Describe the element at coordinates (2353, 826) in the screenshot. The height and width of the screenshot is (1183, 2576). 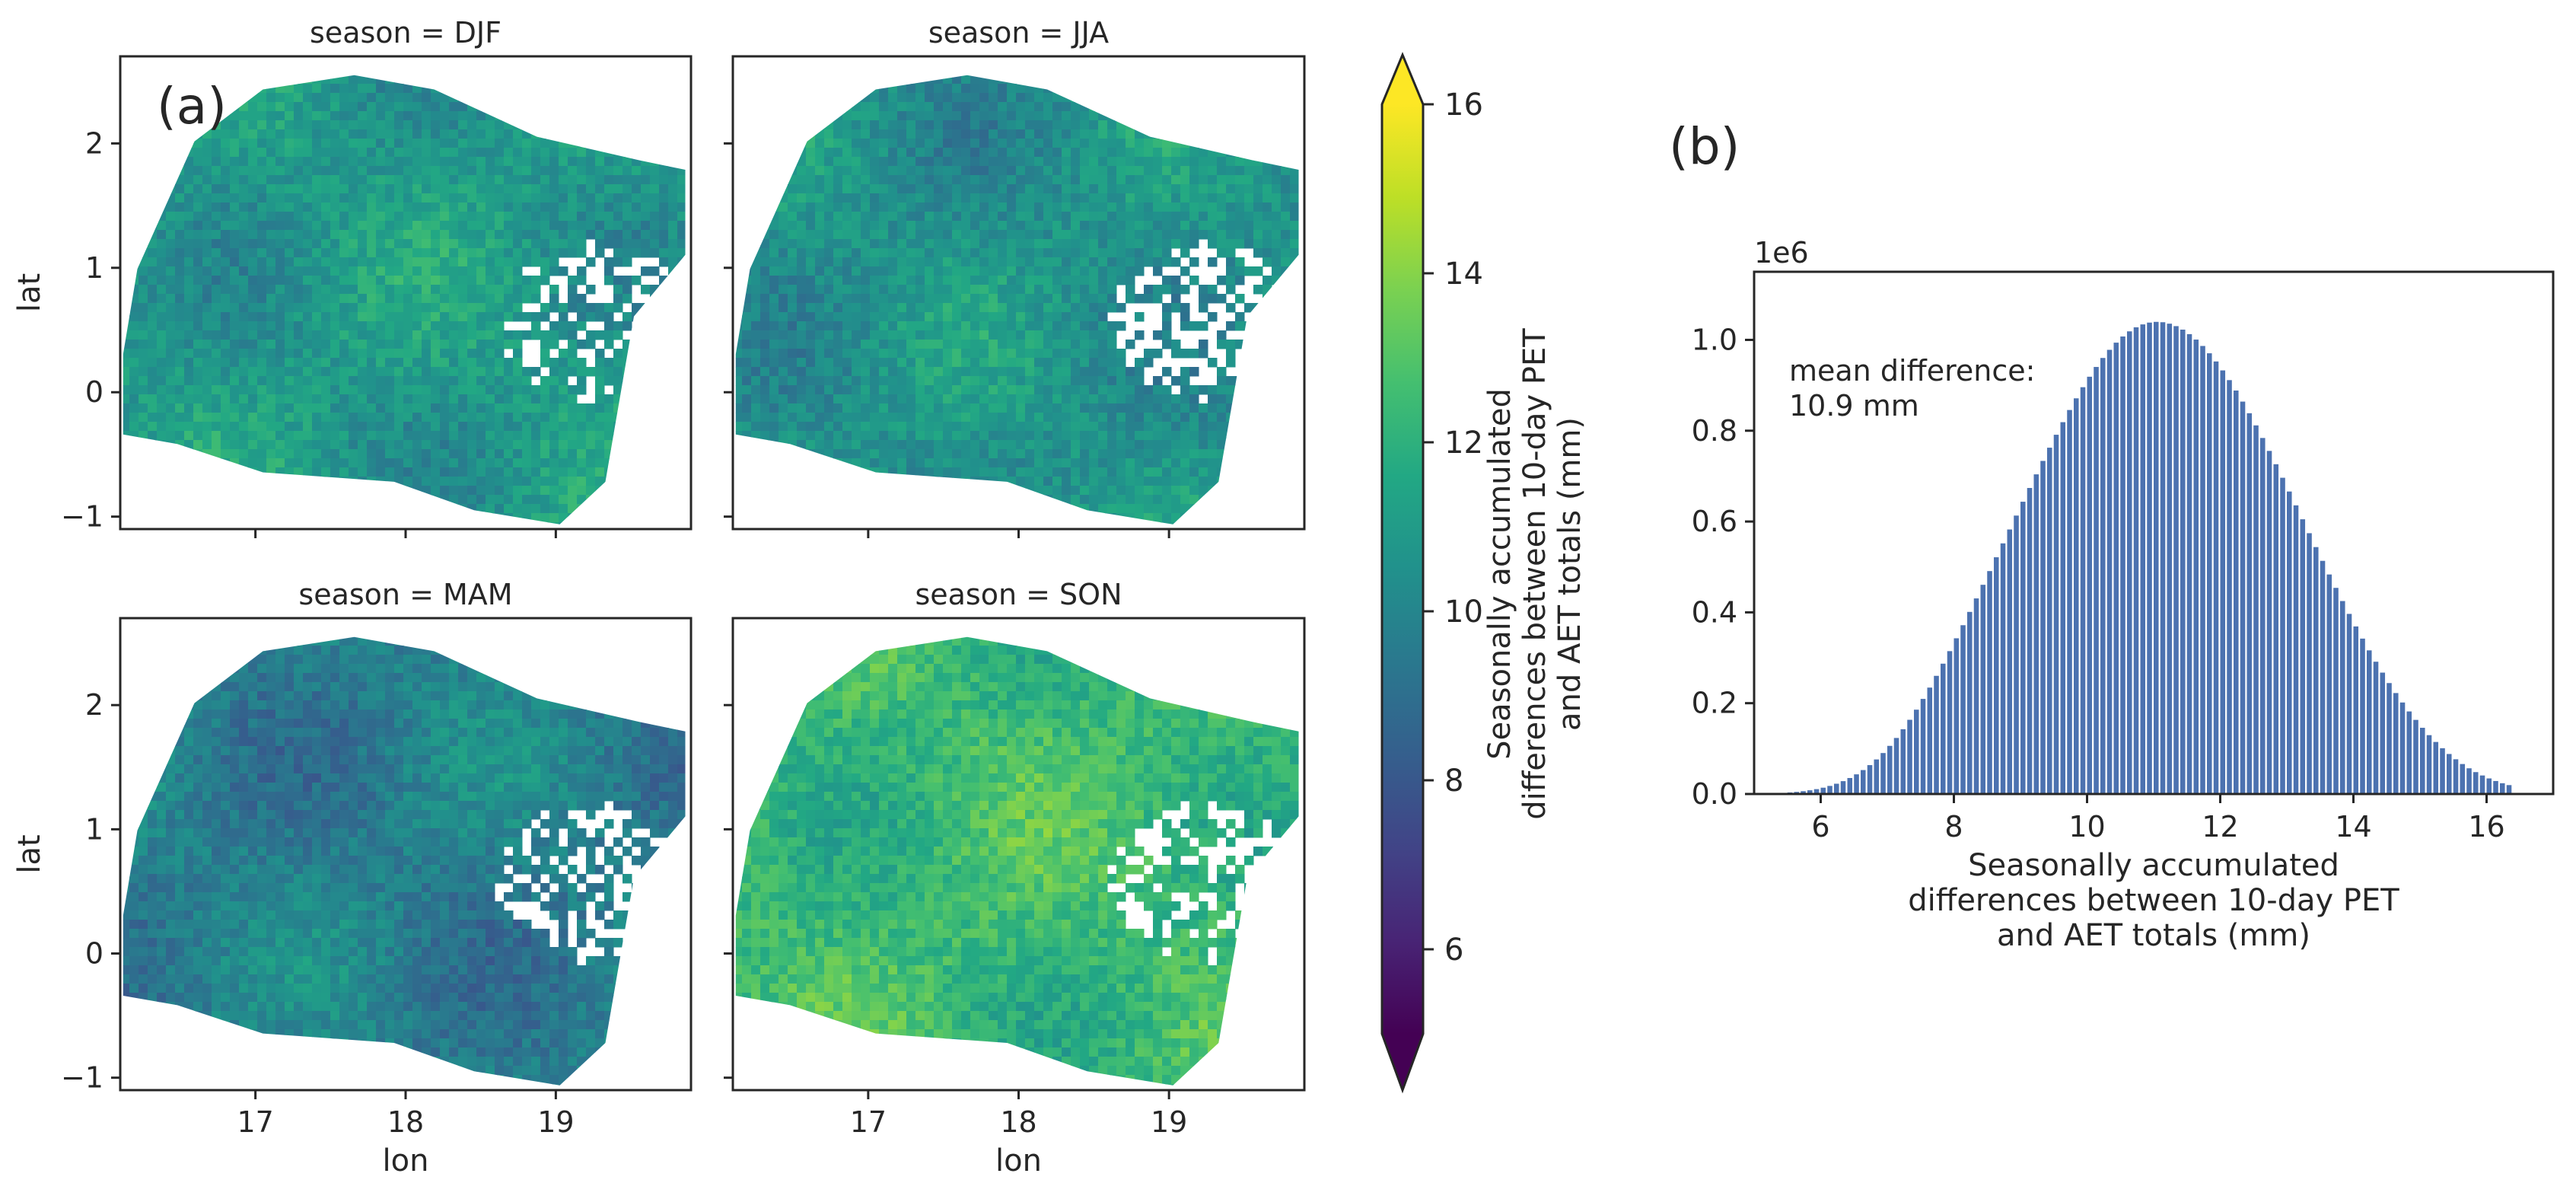
I see `hist-x-tick-label: 14` at that location.